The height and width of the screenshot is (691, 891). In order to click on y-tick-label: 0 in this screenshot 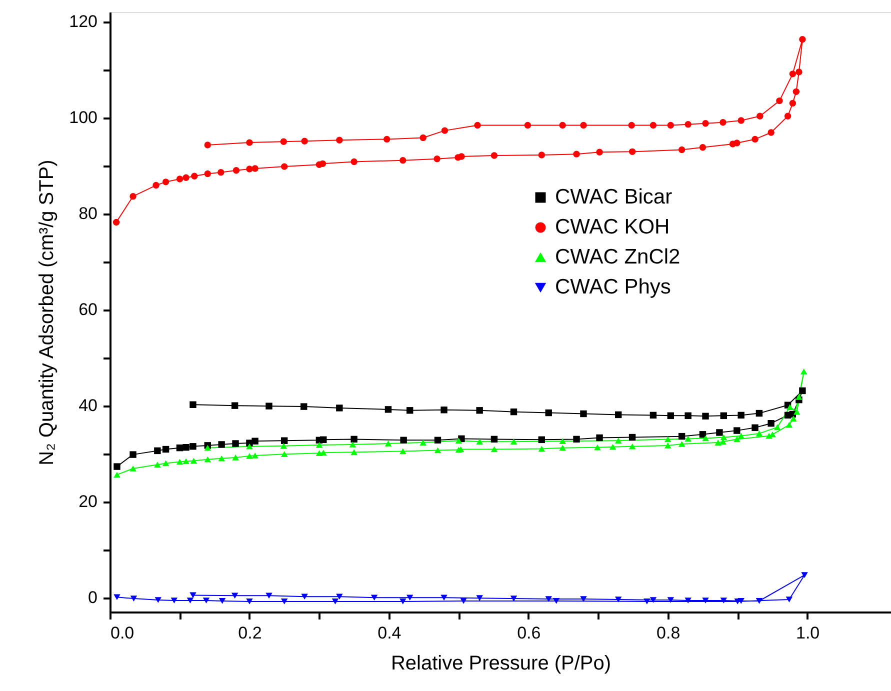, I will do `click(93, 598)`.